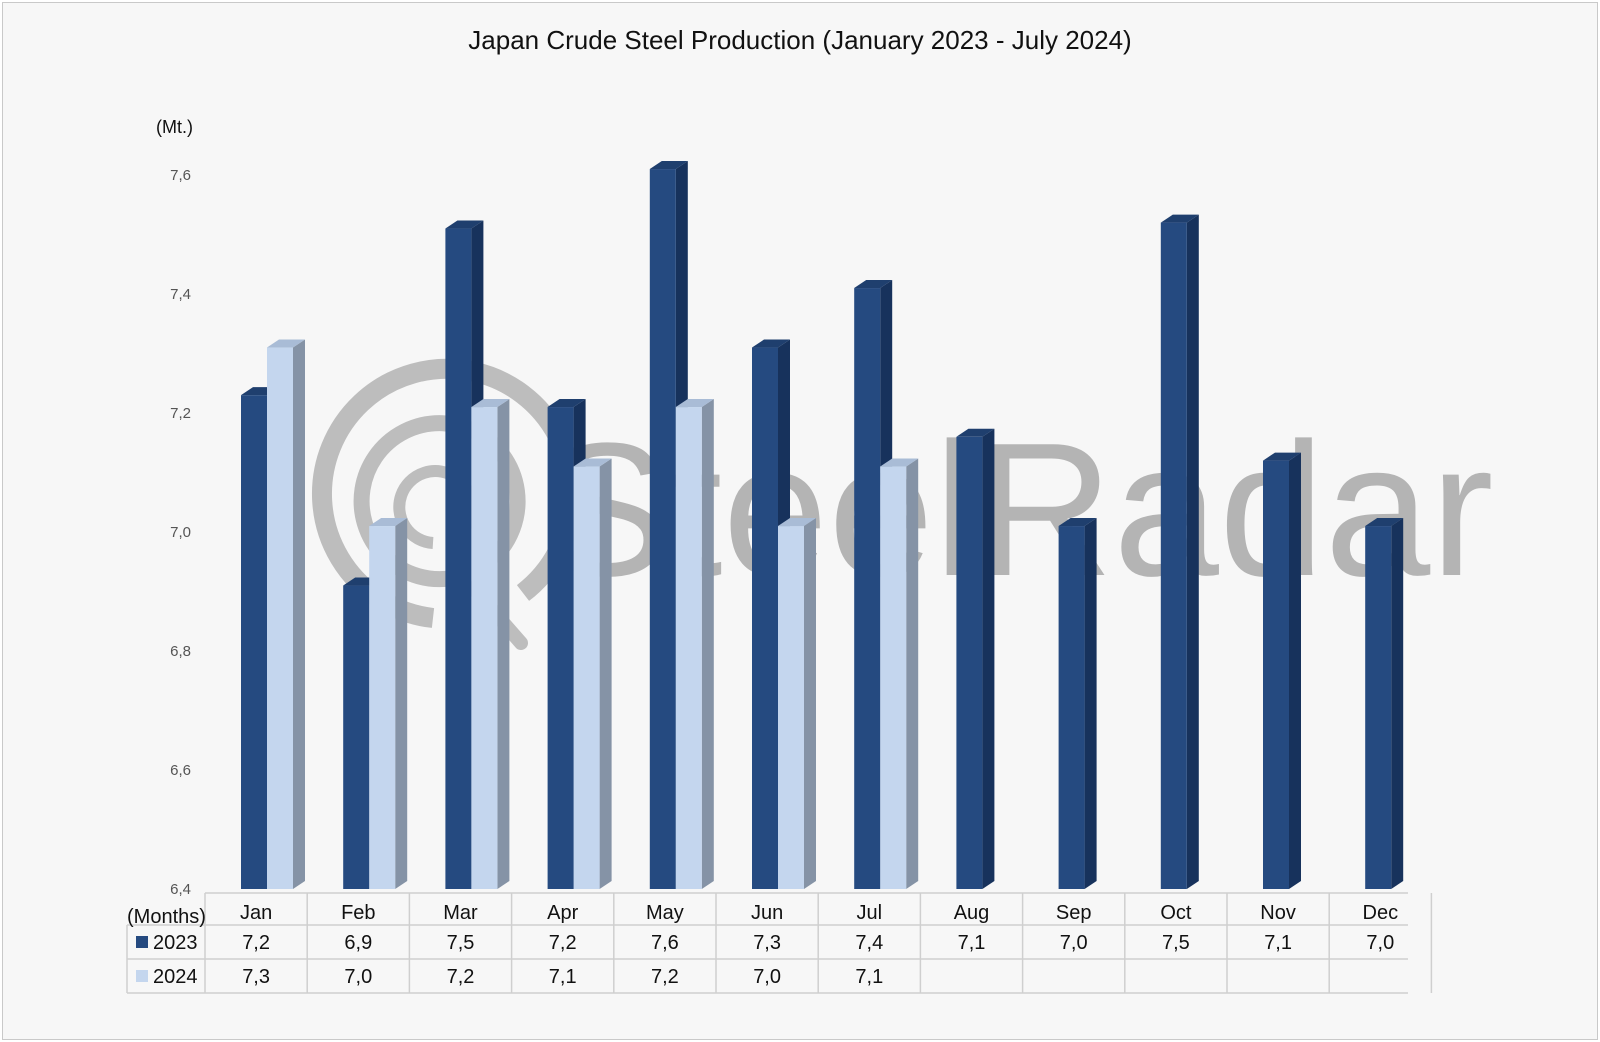  What do you see at coordinates (256, 913) in the screenshot?
I see `x-tick-label: Jan` at bounding box center [256, 913].